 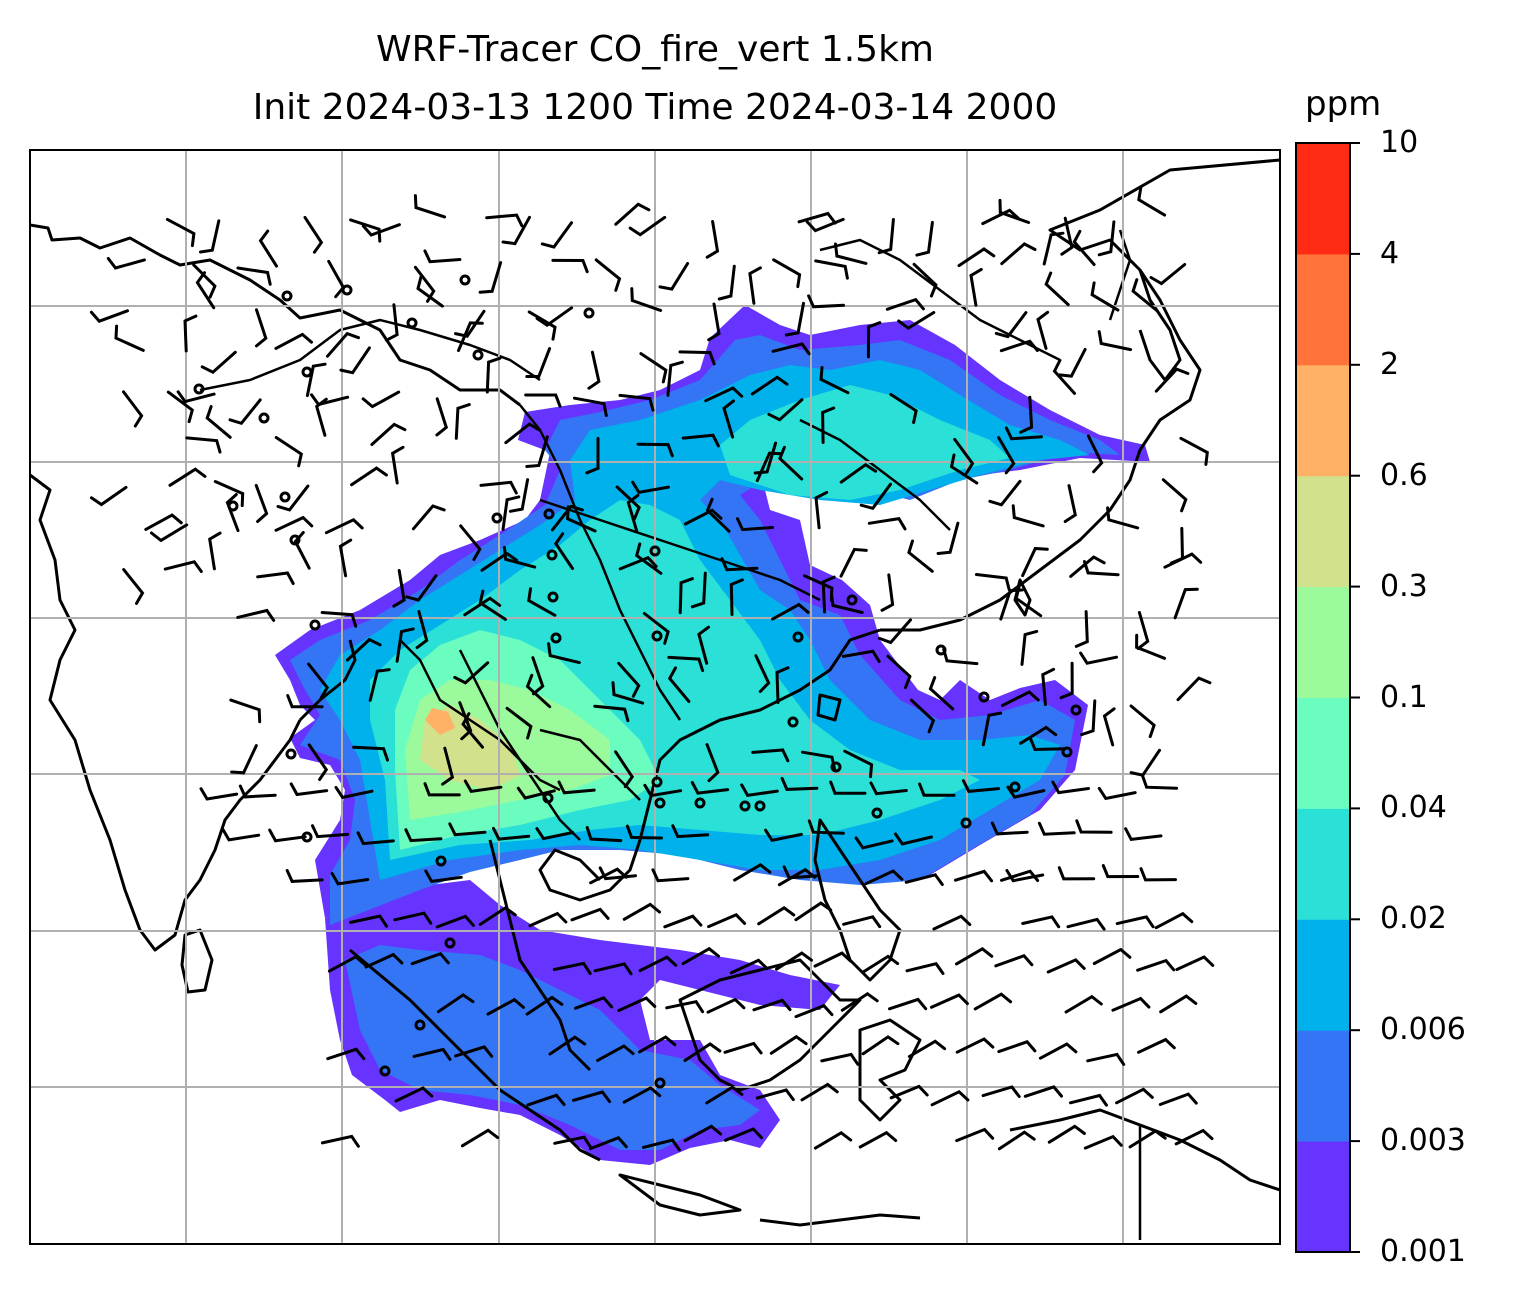 I want to click on colorbar, so click(x=1327, y=697).